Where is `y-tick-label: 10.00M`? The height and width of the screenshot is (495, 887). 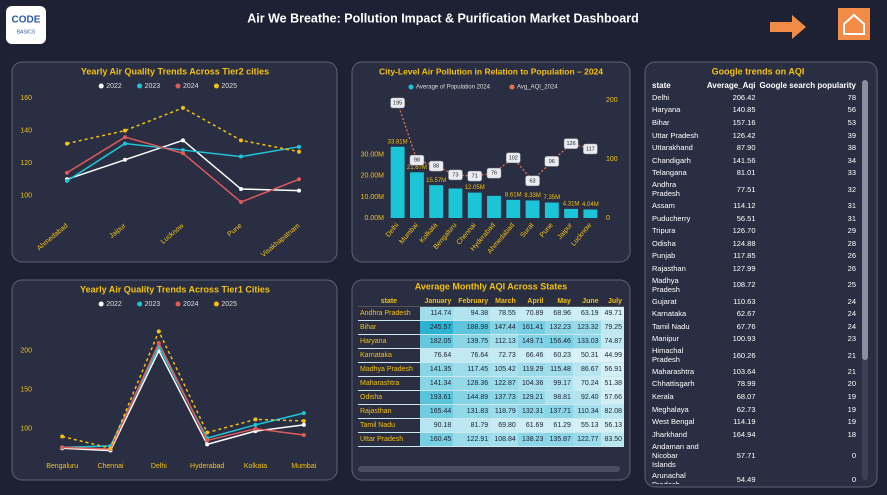
y-tick-label: 10.00M is located at coordinates (373, 197).